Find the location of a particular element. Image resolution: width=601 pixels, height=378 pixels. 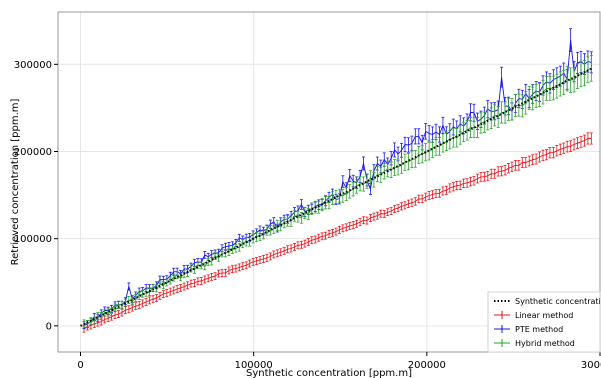

x-tick-label: 0 is located at coordinates (80, 365).